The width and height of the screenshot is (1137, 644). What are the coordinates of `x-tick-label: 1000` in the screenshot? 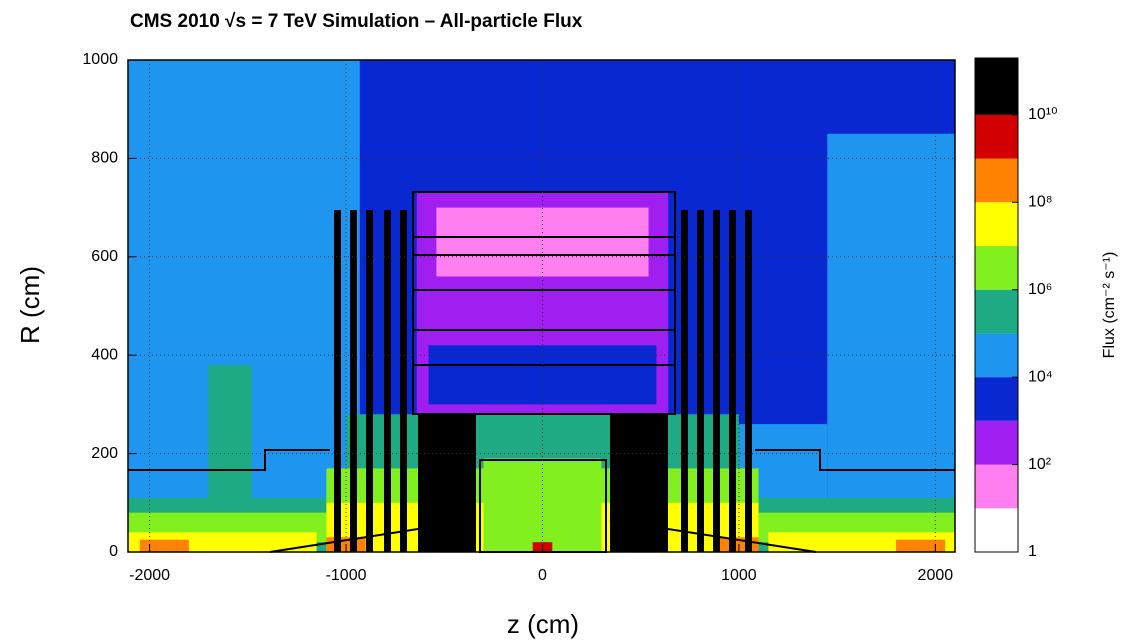 It's located at (739, 575).